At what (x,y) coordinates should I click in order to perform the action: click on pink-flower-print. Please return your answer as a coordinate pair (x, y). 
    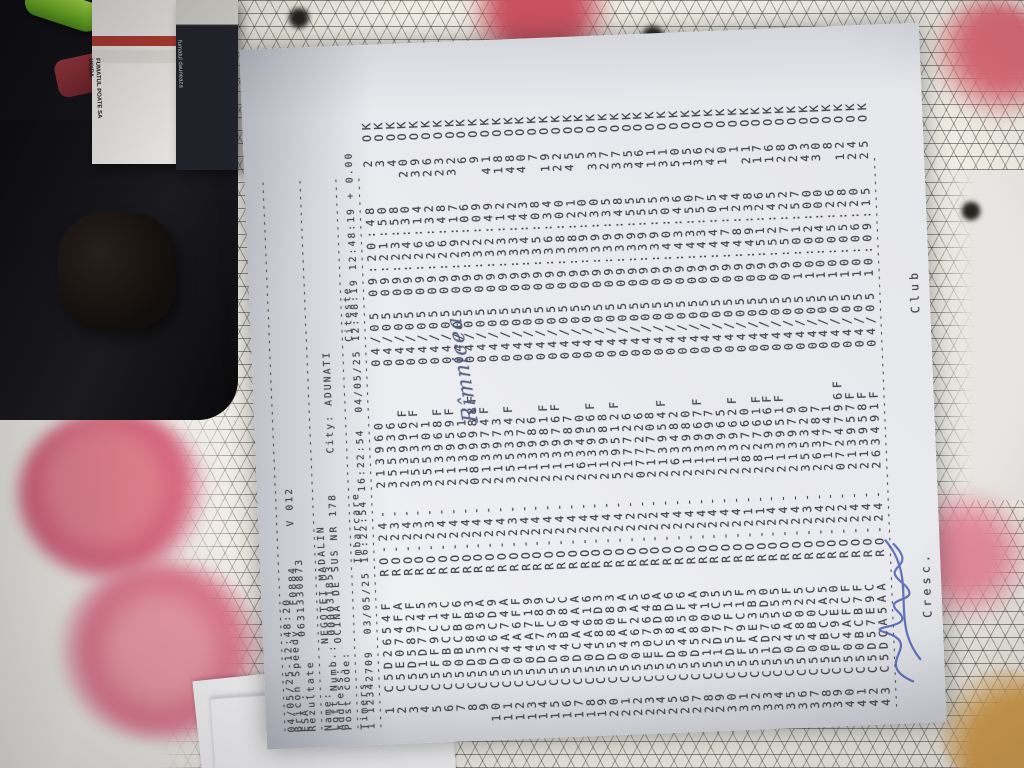
    Looking at the image, I should click on (113, 495).